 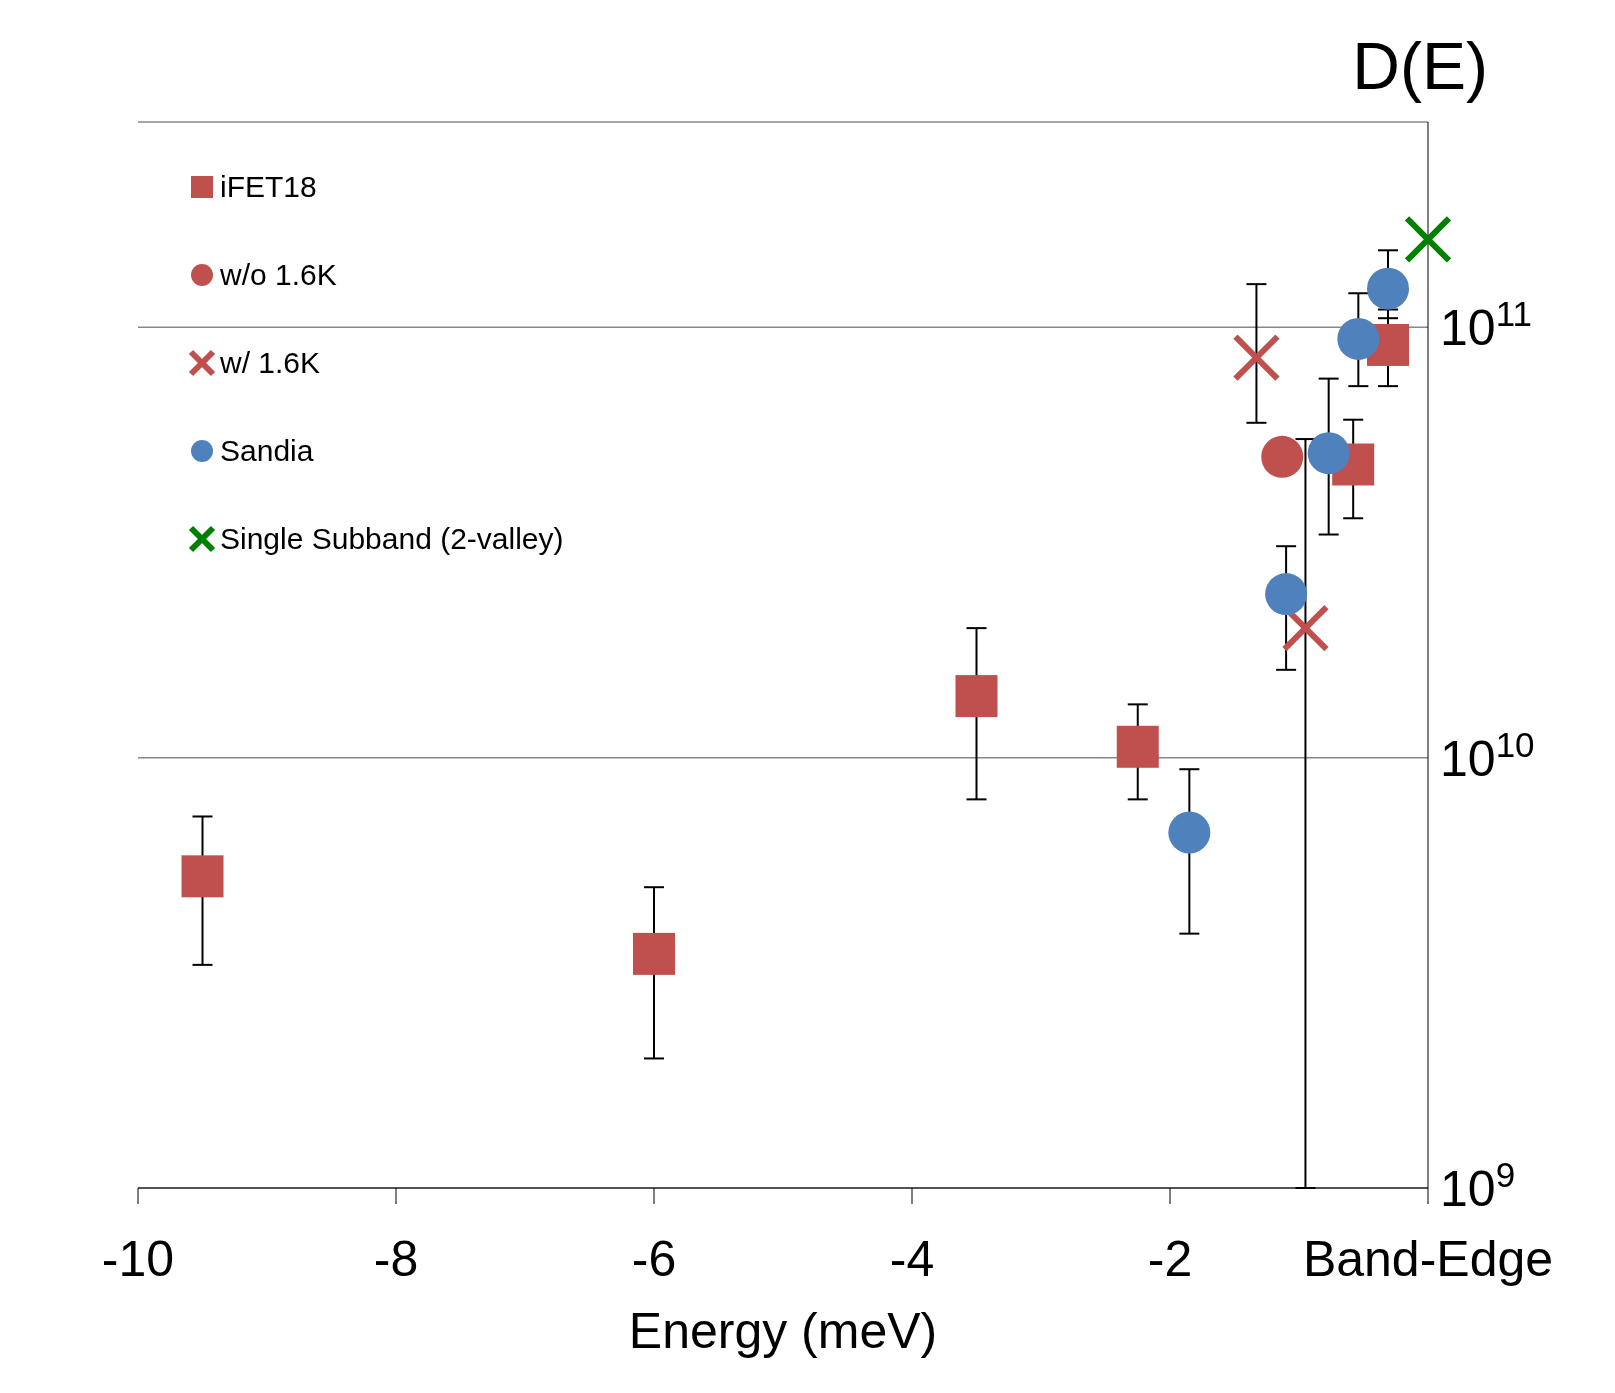 What do you see at coordinates (654, 1259) in the screenshot?
I see `x-tick-label: -6` at bounding box center [654, 1259].